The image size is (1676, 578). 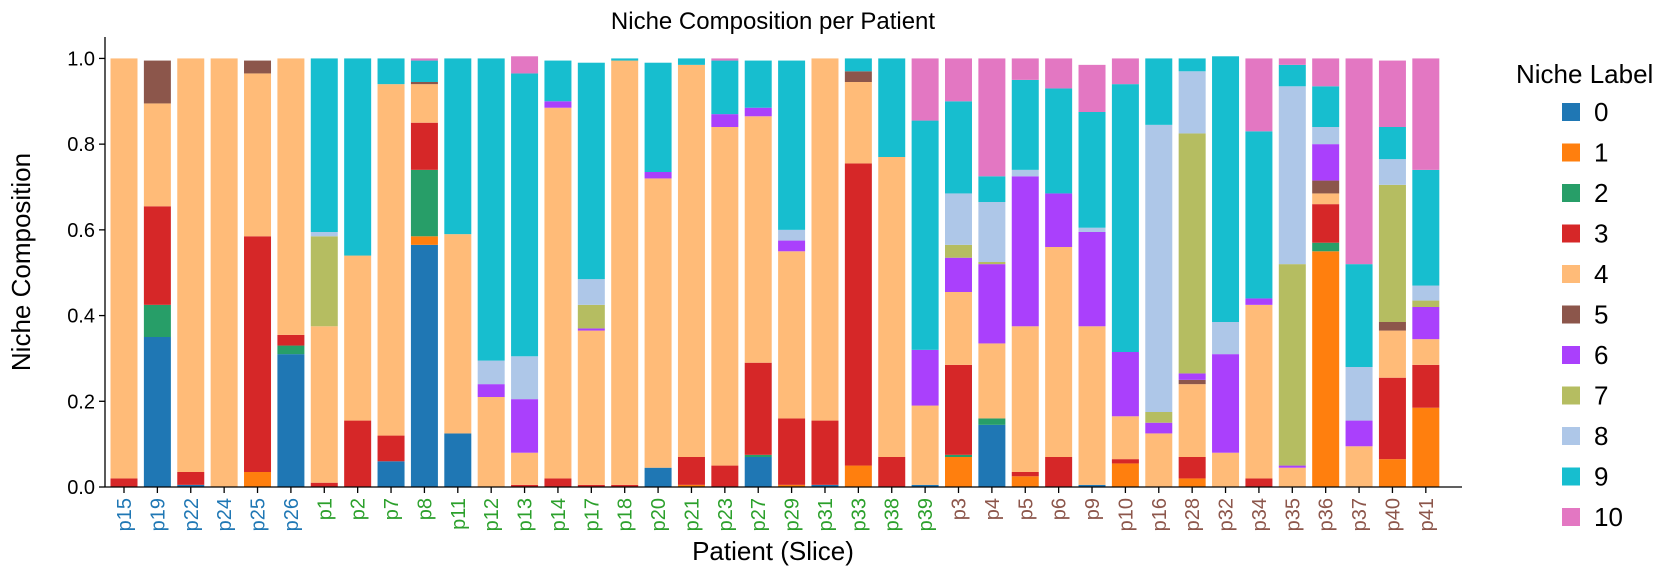 I want to click on x-tick-label-p36: p36, so click(x=1327, y=514).